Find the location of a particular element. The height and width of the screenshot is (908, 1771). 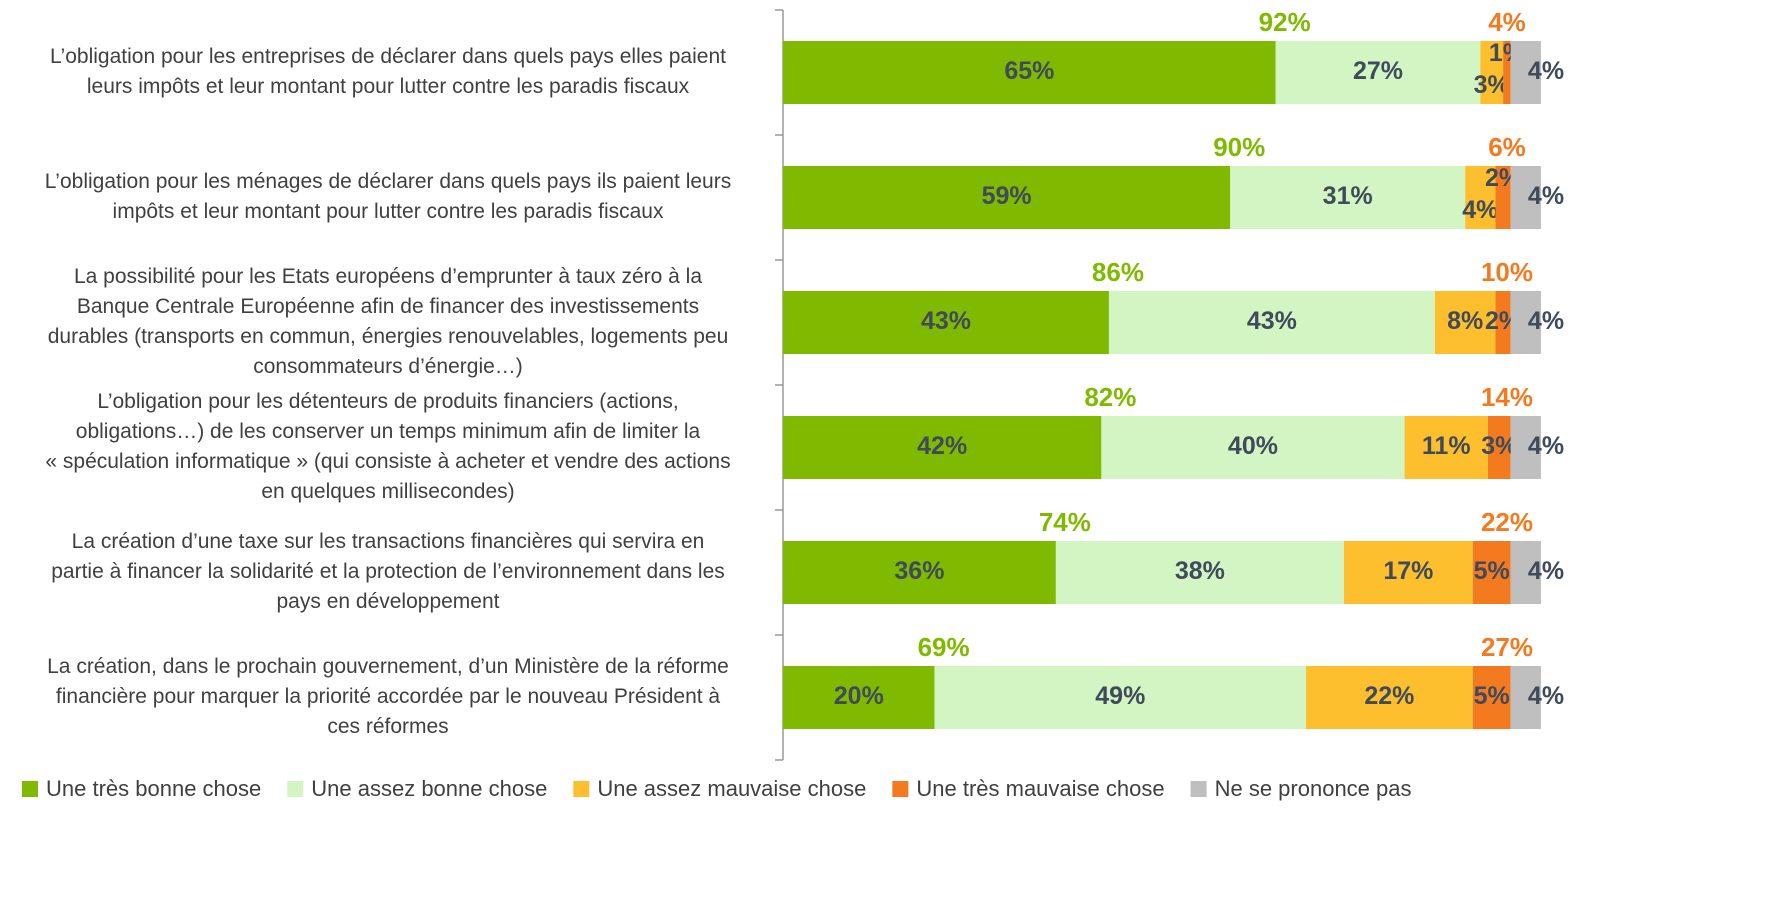

segment-label: 20% is located at coordinates (859, 696).